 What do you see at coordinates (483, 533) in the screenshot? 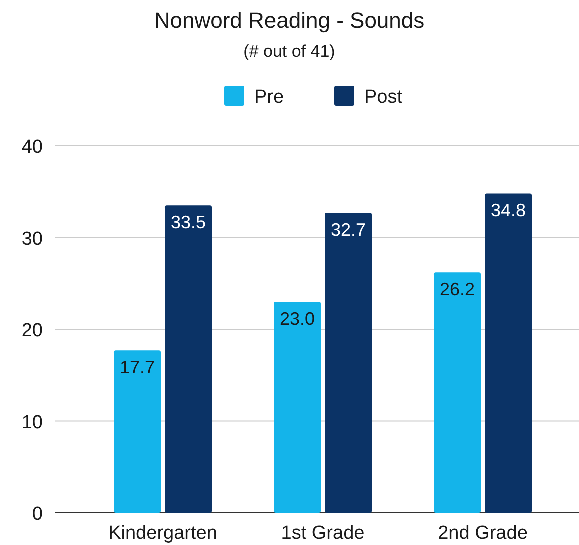
I see `x-tick-label: 2nd Grade` at bounding box center [483, 533].